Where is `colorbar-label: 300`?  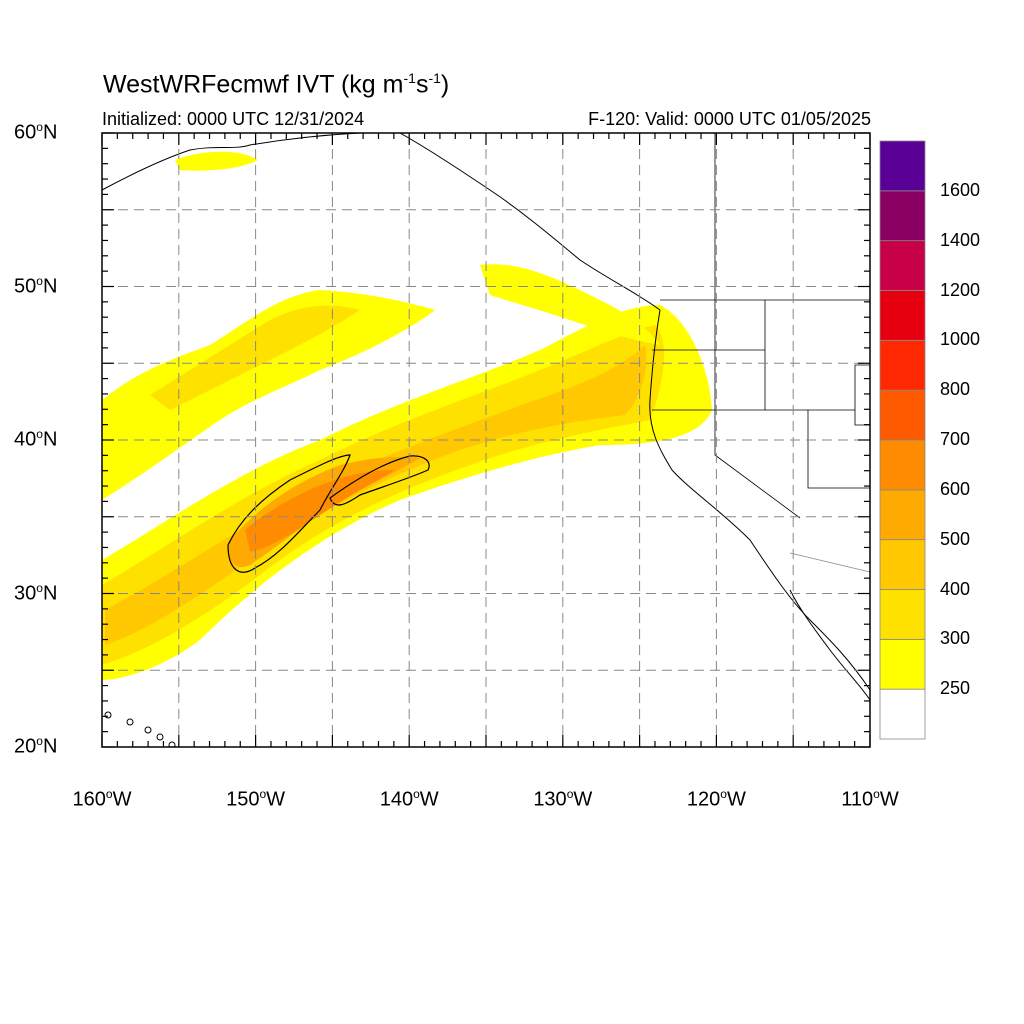
colorbar-label: 300 is located at coordinates (955, 638).